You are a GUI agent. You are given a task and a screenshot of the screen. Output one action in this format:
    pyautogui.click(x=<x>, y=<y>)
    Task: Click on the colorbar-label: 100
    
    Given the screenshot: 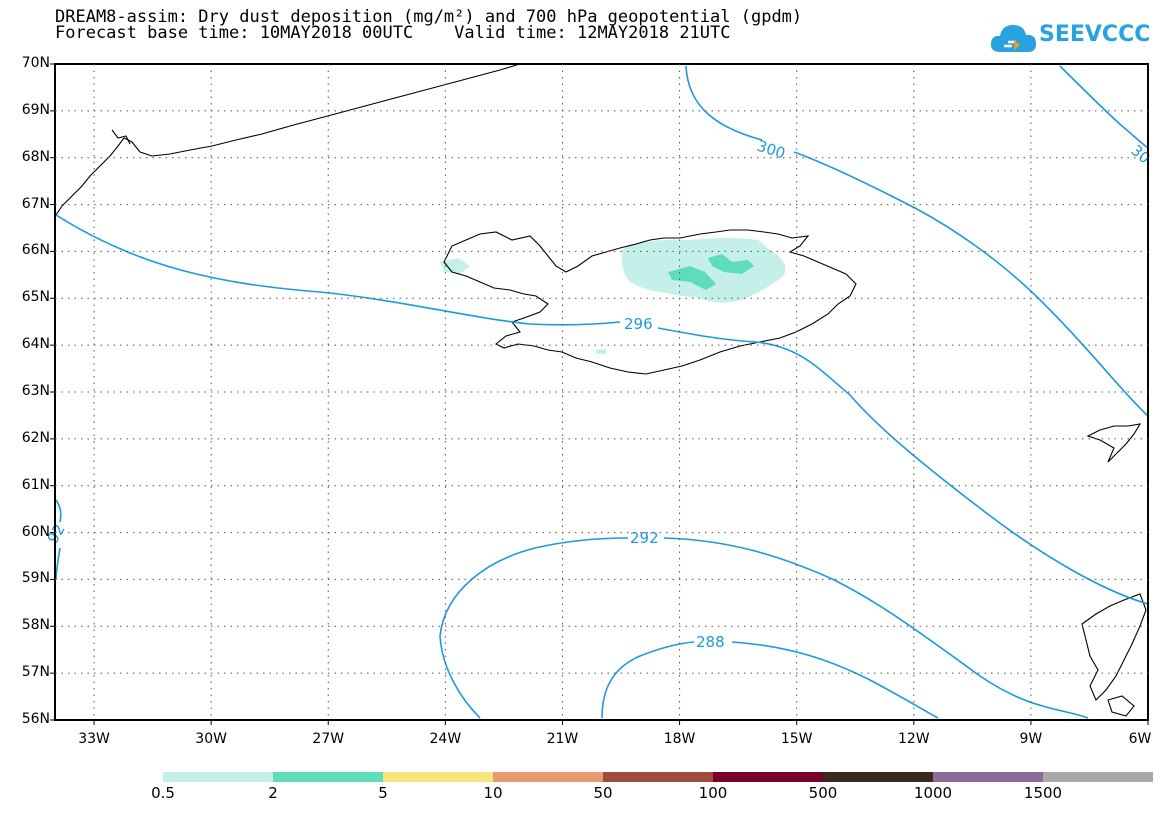 What is the action you would take?
    pyautogui.click(x=713, y=793)
    